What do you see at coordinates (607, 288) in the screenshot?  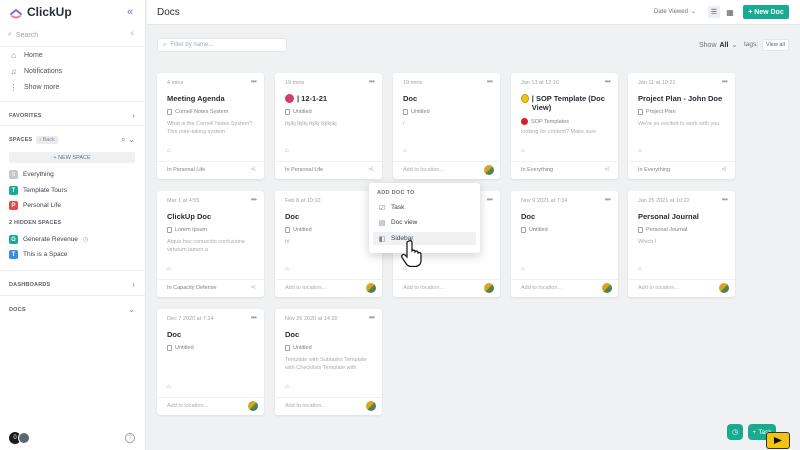 I see `avatar` at bounding box center [607, 288].